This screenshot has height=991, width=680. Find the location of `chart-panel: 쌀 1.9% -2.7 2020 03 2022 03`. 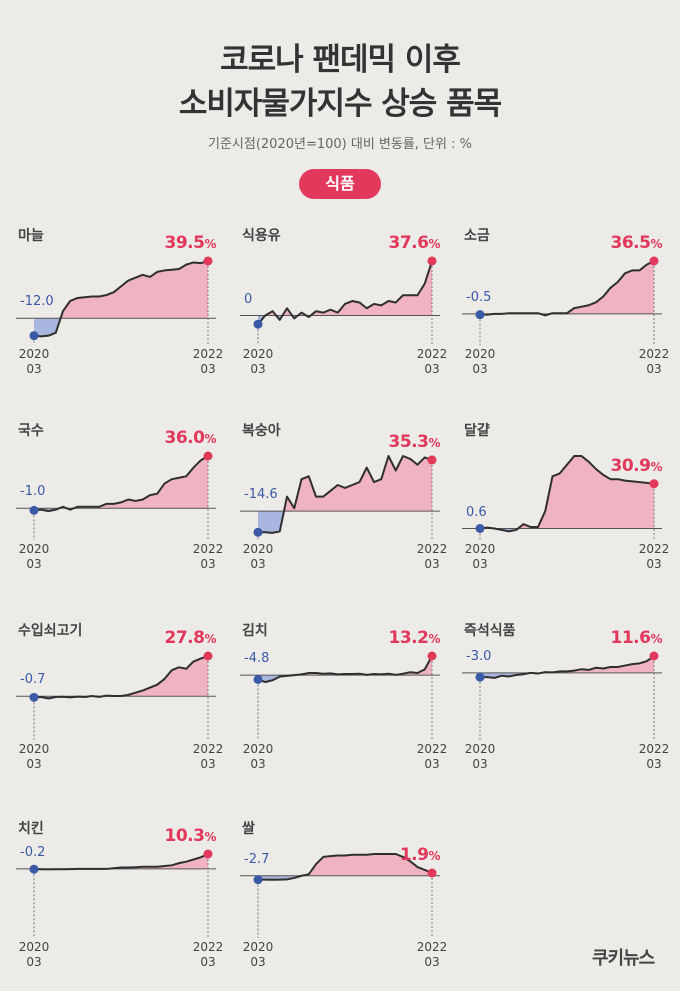

chart-panel: 쌀 1.9% -2.7 2020 03 2022 03 is located at coordinates (345, 900).